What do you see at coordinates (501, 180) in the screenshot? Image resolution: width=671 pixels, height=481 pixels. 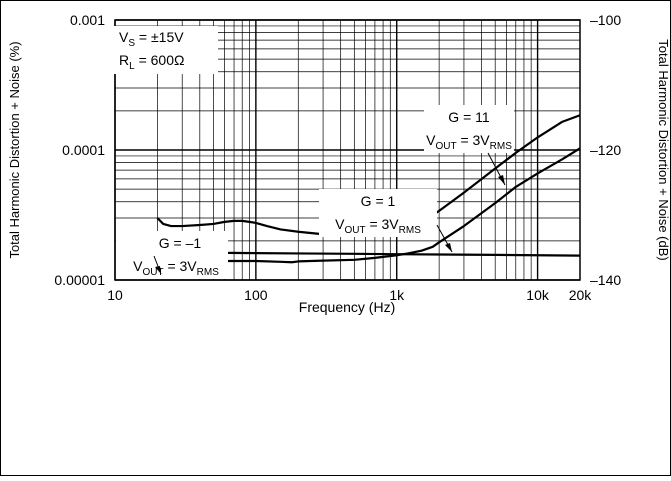 I see `annotation-g11-arrowhead` at bounding box center [501, 180].